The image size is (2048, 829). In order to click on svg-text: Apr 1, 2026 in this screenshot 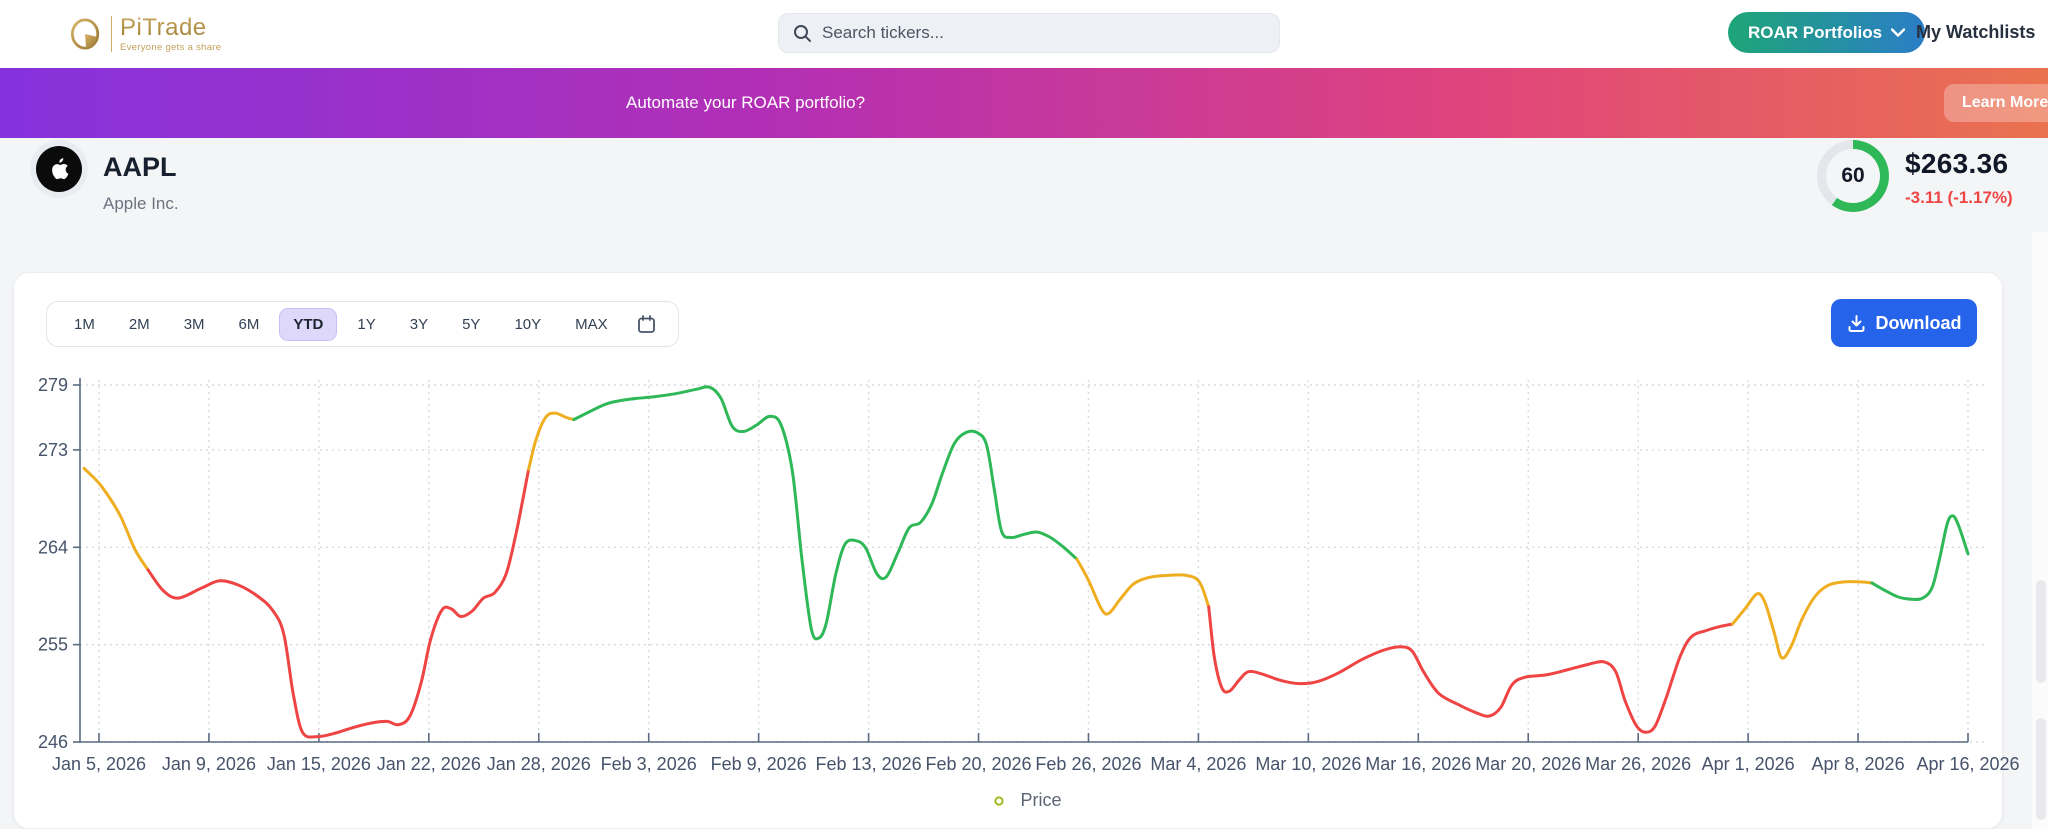, I will do `click(1748, 764)`.